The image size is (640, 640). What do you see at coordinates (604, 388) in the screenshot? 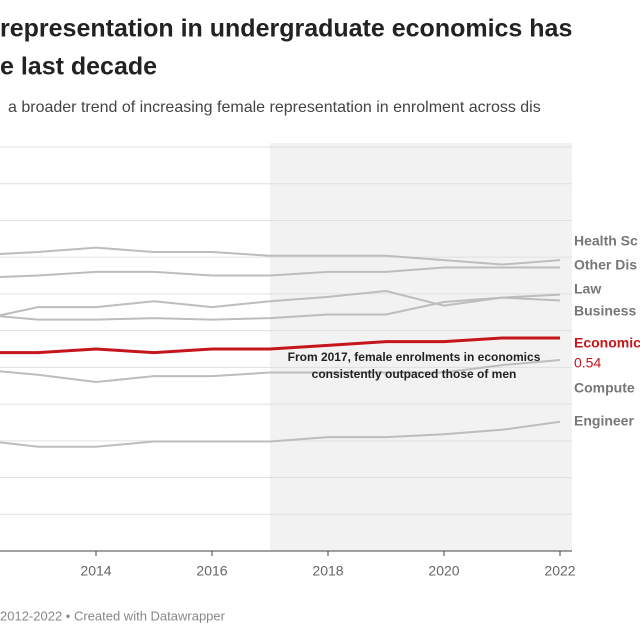
I see `series-label: Compute` at bounding box center [604, 388].